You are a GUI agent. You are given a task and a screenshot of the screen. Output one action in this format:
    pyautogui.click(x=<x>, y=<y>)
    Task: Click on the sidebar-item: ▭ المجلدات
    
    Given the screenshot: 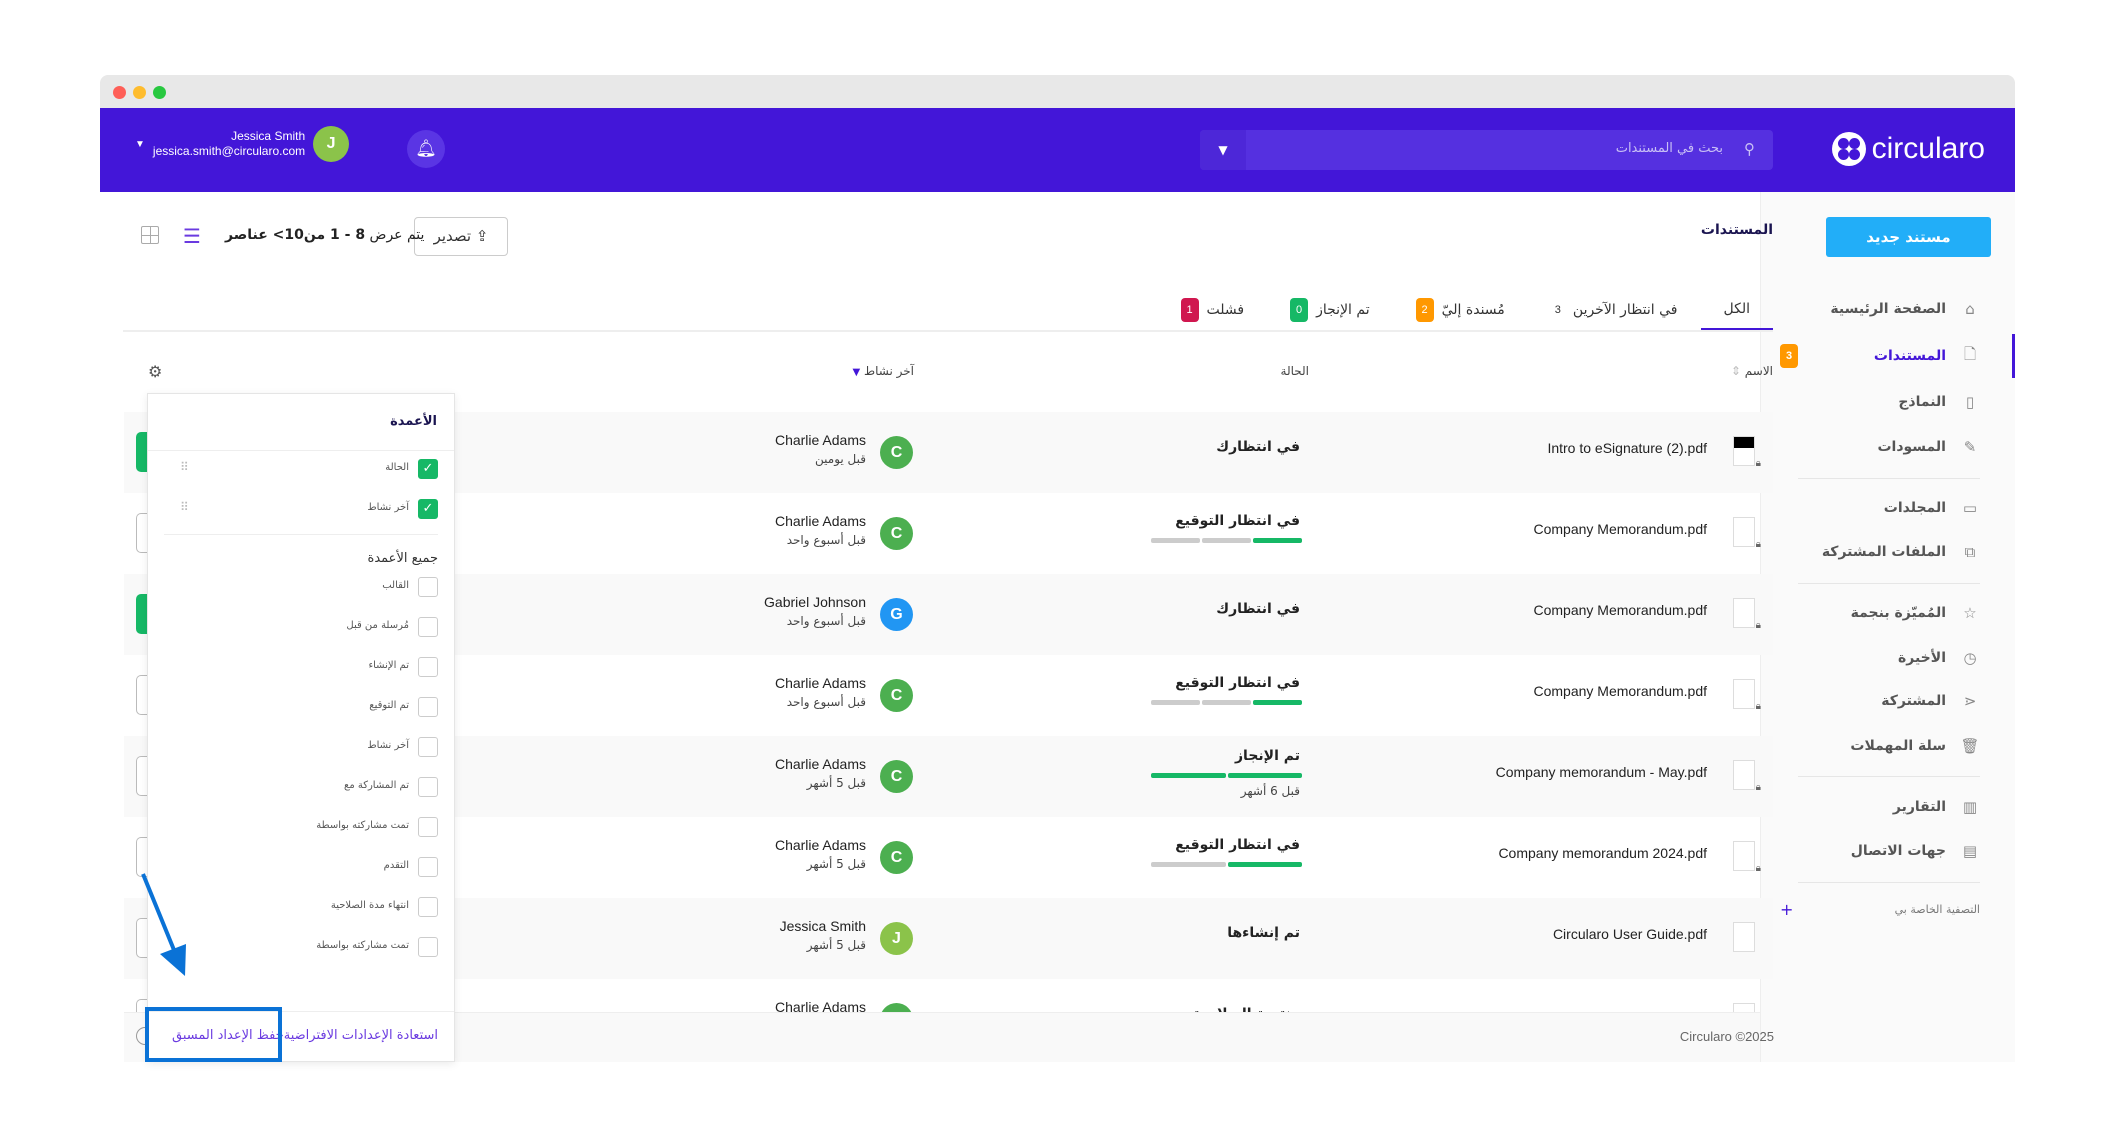 What is the action you would take?
    pyautogui.click(x=1880, y=508)
    